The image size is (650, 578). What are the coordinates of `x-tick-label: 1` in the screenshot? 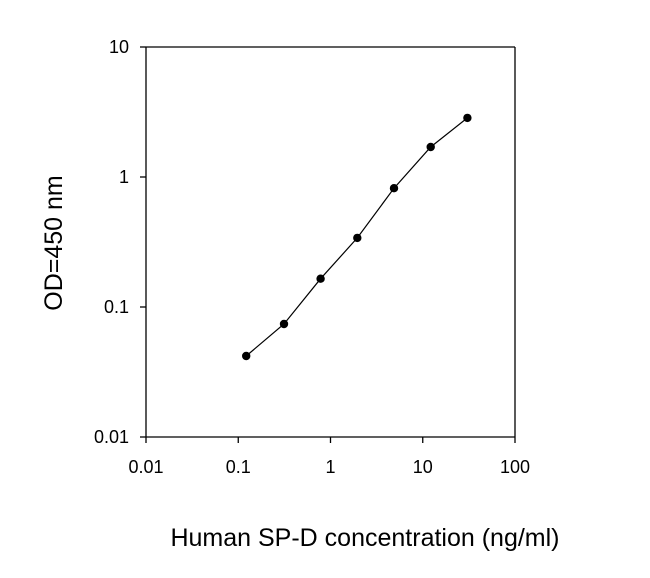 It's located at (330, 467).